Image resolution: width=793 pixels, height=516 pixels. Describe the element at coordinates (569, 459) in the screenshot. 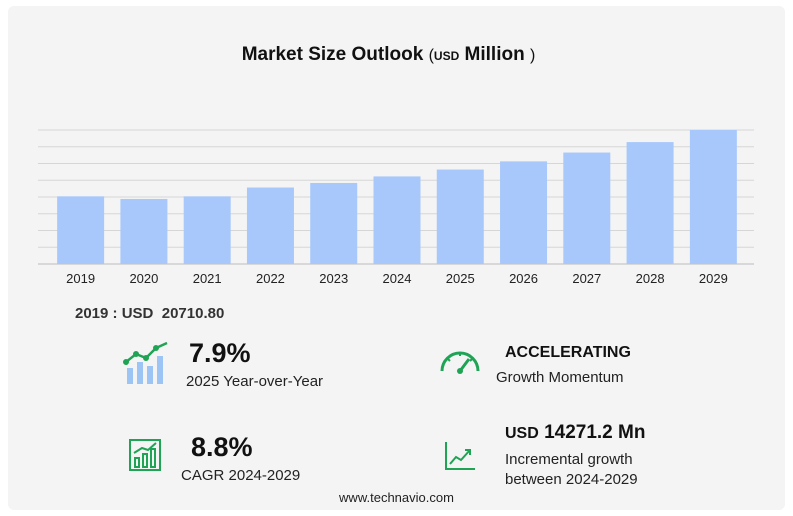

I see `incremental-label-1: Incremental growth` at that location.